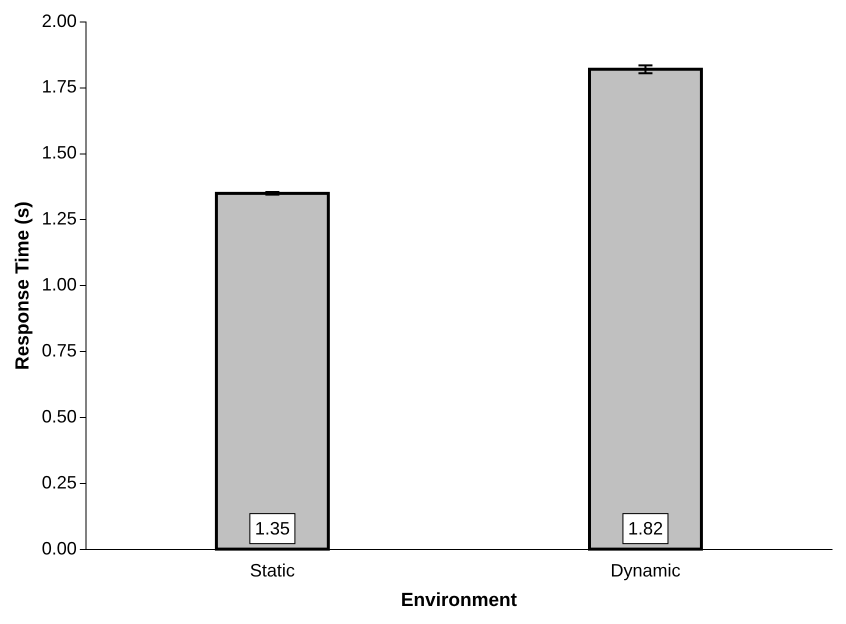  What do you see at coordinates (645, 528) in the screenshot?
I see `data-label: 1.82` at bounding box center [645, 528].